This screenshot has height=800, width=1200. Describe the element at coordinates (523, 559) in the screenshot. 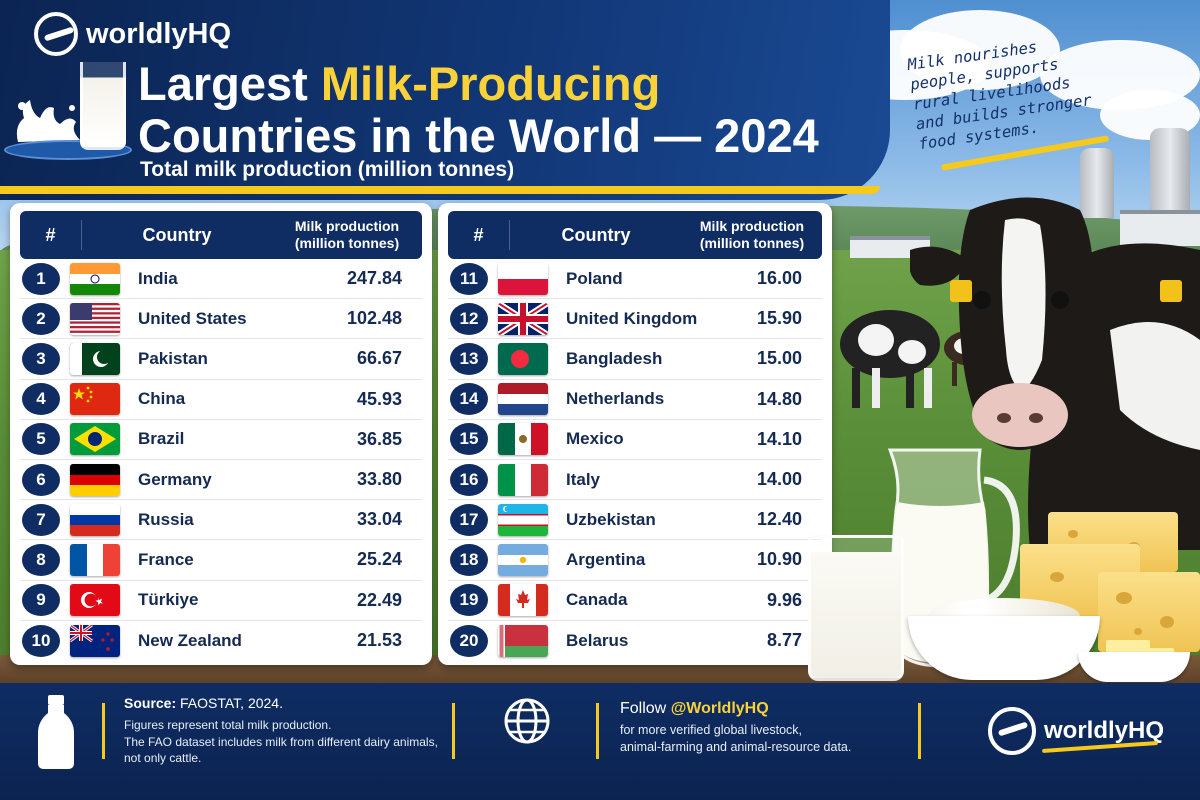

I see `argentina-flag-icon` at that location.